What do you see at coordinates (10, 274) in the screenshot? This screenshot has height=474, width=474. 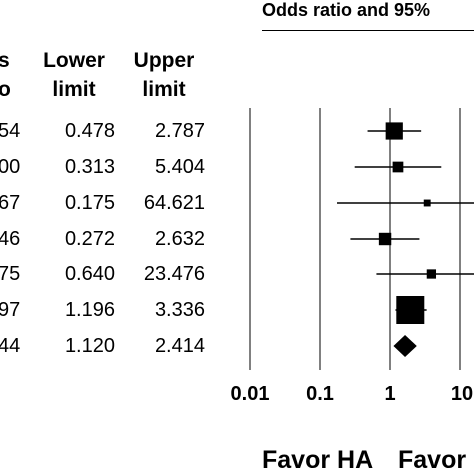 I see `ratio-cell: 75` at bounding box center [10, 274].